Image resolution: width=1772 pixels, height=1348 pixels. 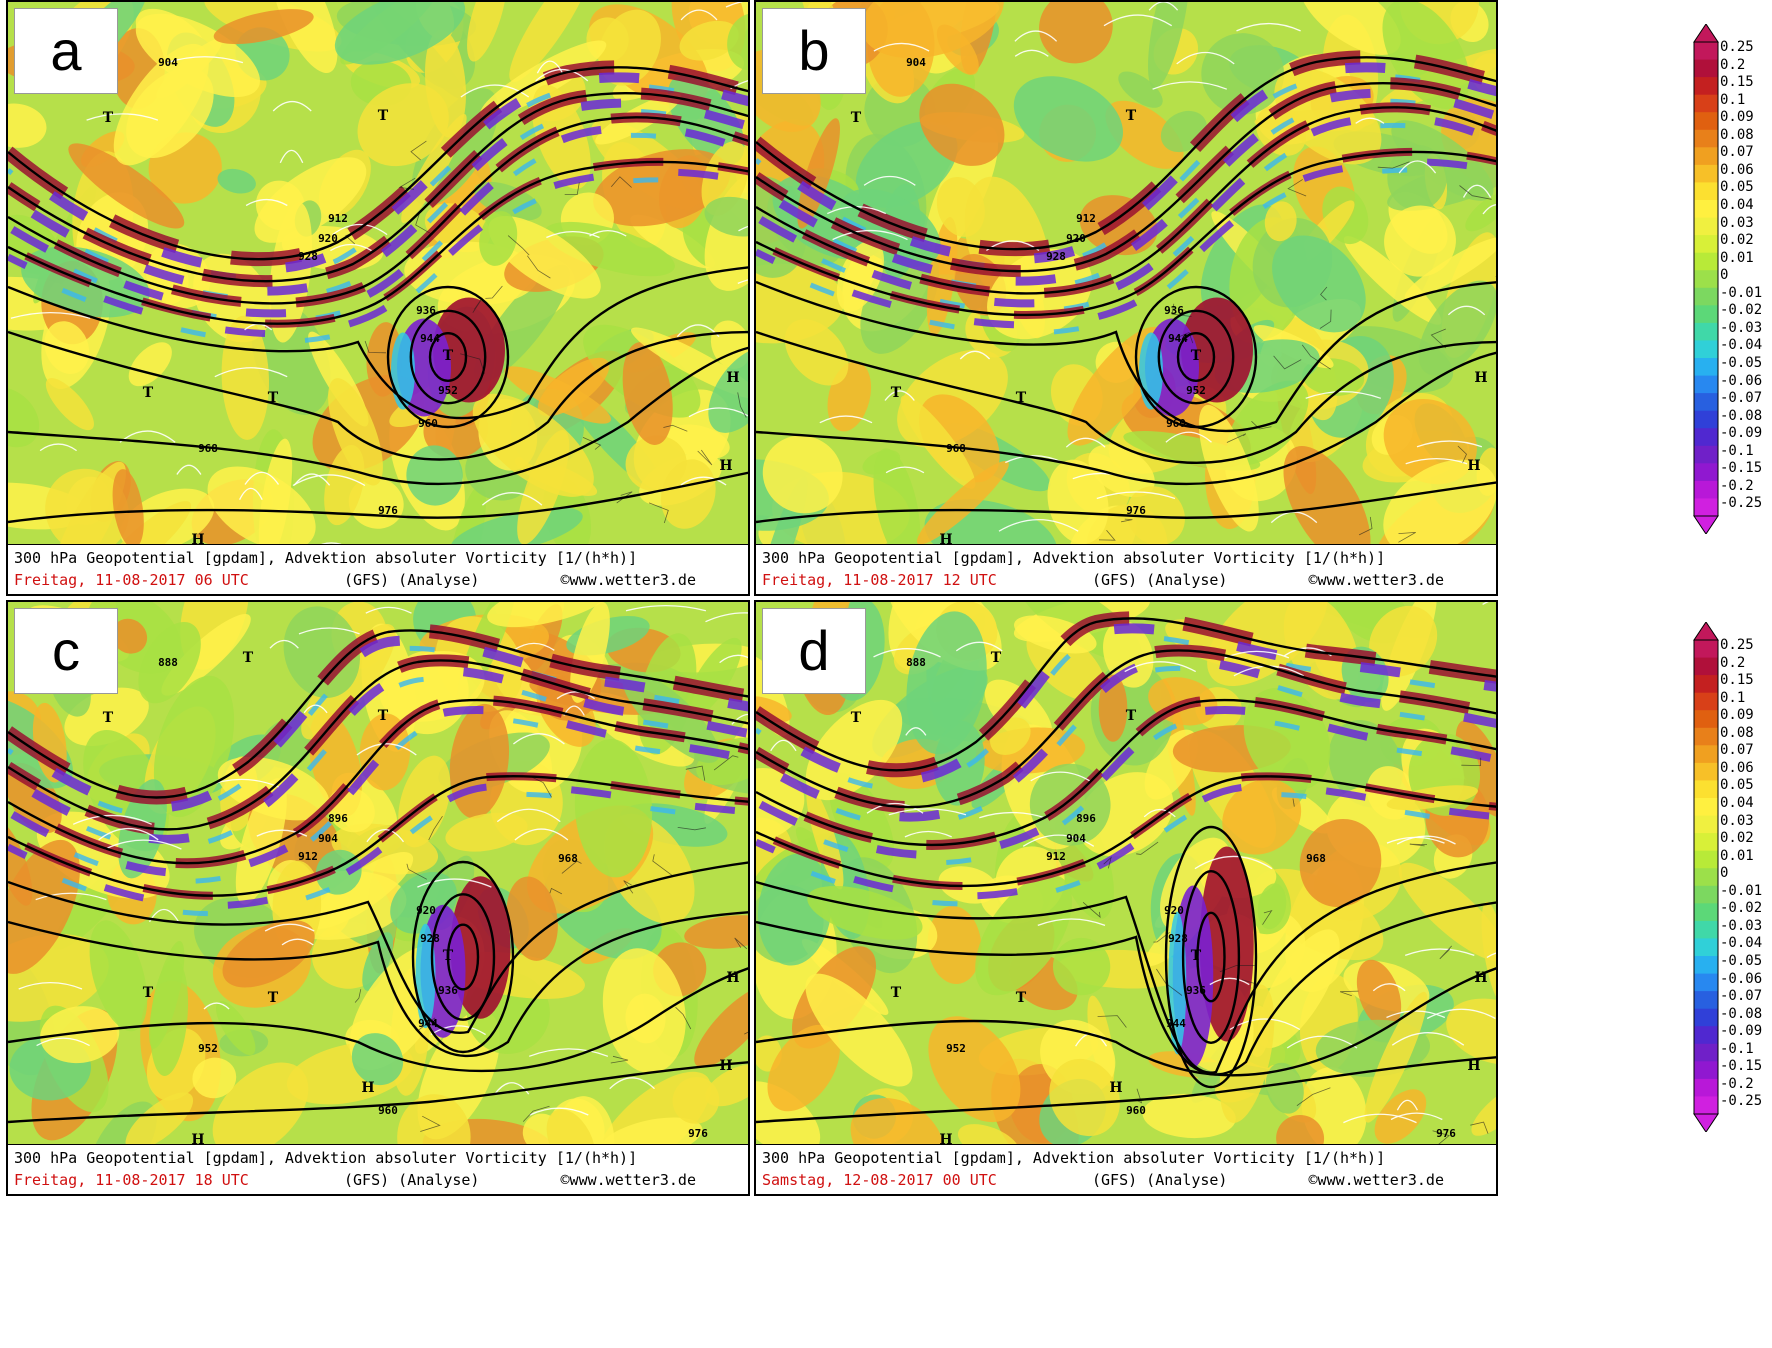 I want to click on colorbar-tick-label: -0.05, so click(x=1741, y=961).